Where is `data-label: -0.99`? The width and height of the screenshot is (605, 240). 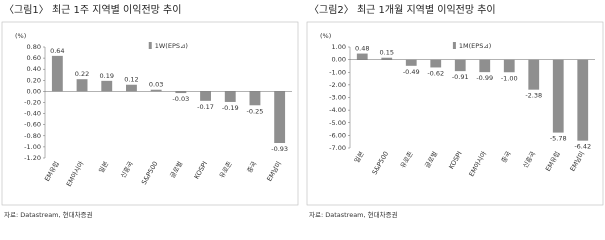 data-label: -0.99 is located at coordinates (484, 78).